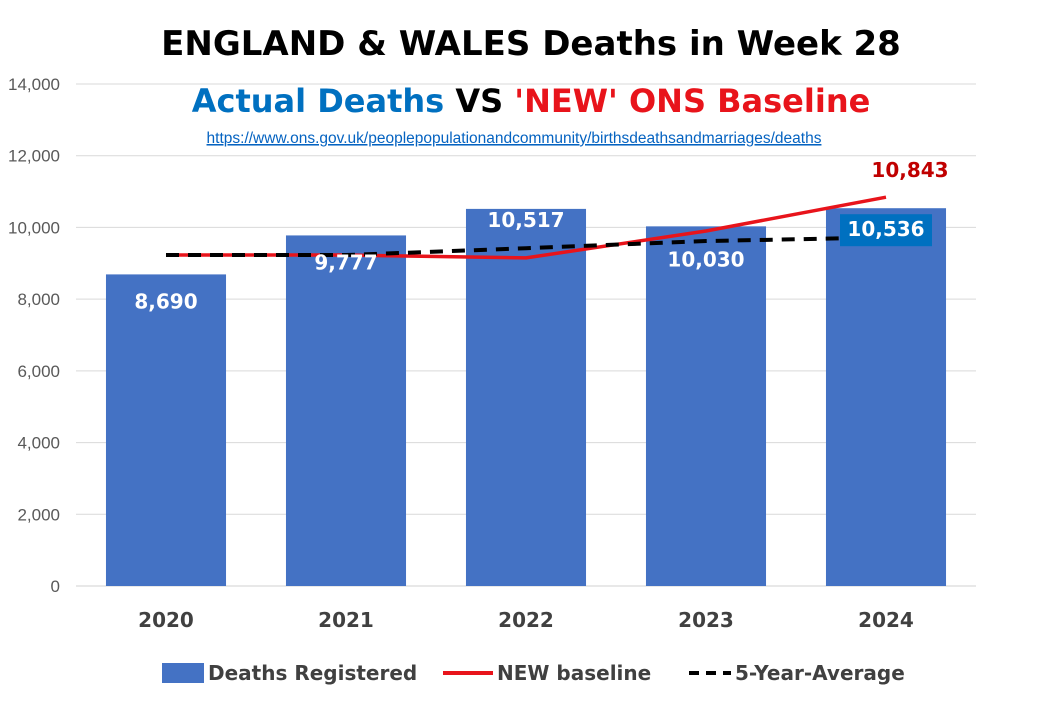 This screenshot has height=705, width=1057. What do you see at coordinates (526, 246) in the screenshot?
I see `series-line-5-year-average` at bounding box center [526, 246].